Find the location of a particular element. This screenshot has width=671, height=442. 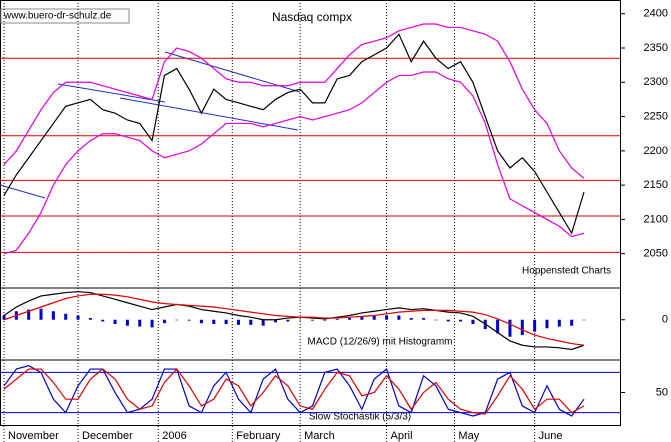

y-tick-label: 2100 is located at coordinates (656, 219).